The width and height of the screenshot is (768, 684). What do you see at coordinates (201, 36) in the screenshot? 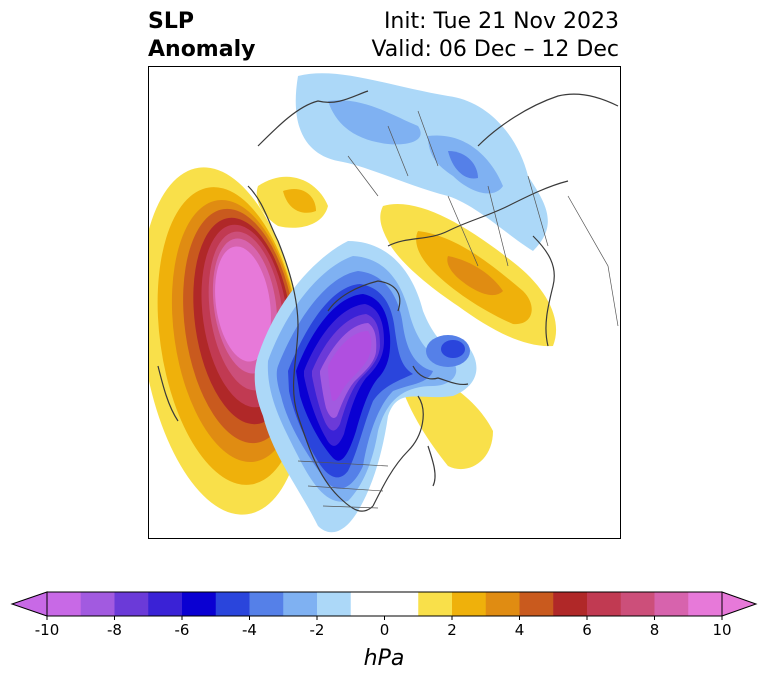
I see `chart-title-left: SLP Anomaly` at bounding box center [201, 36].